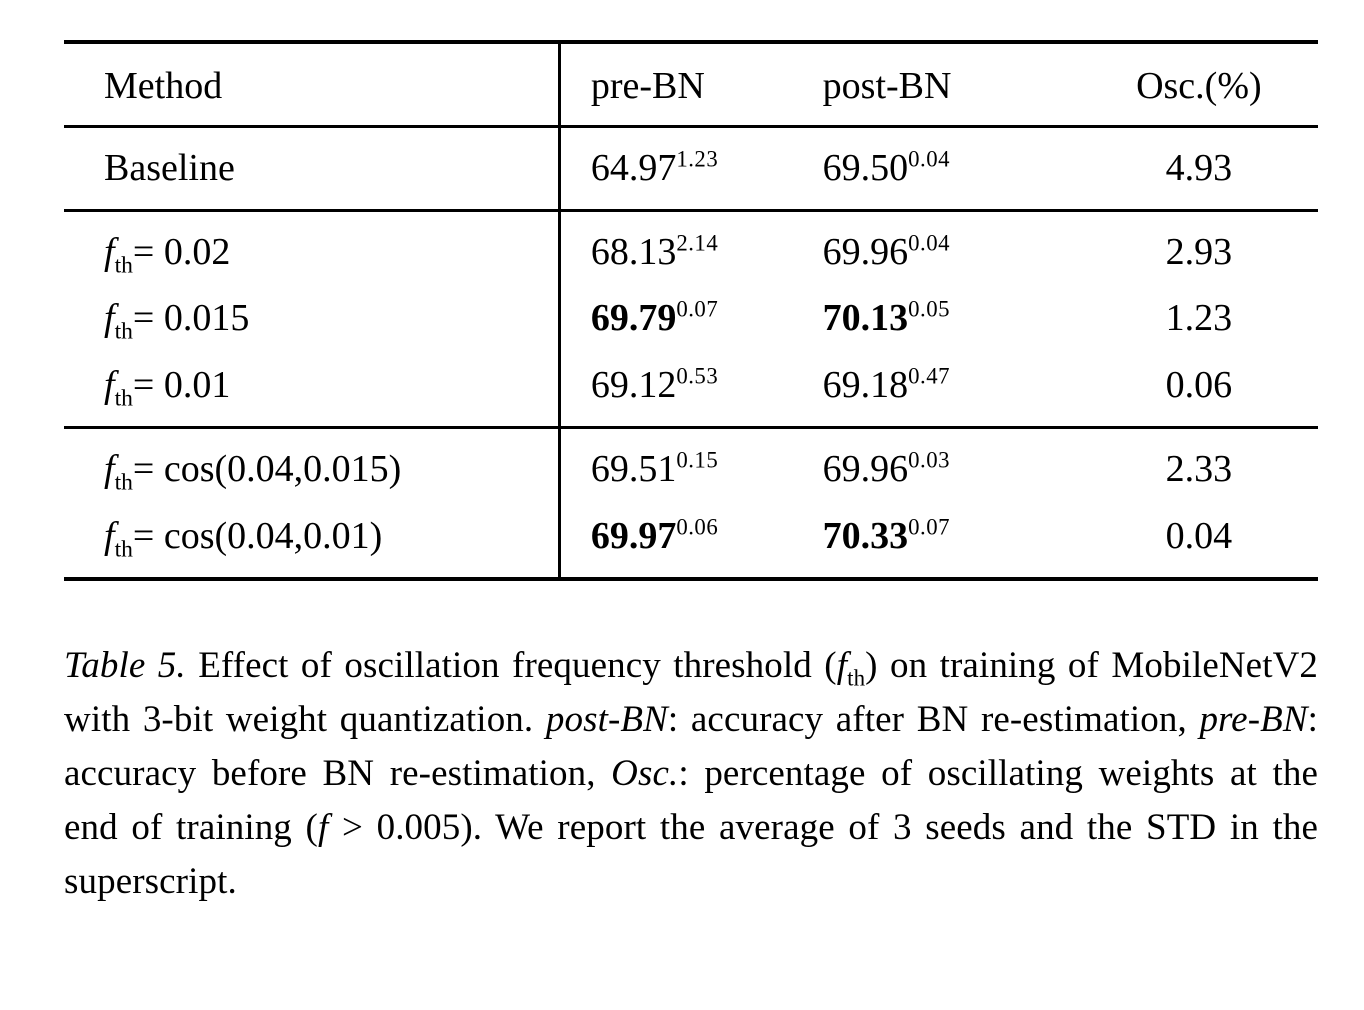  I want to click on method-cell: Baseline, so click(169, 167).